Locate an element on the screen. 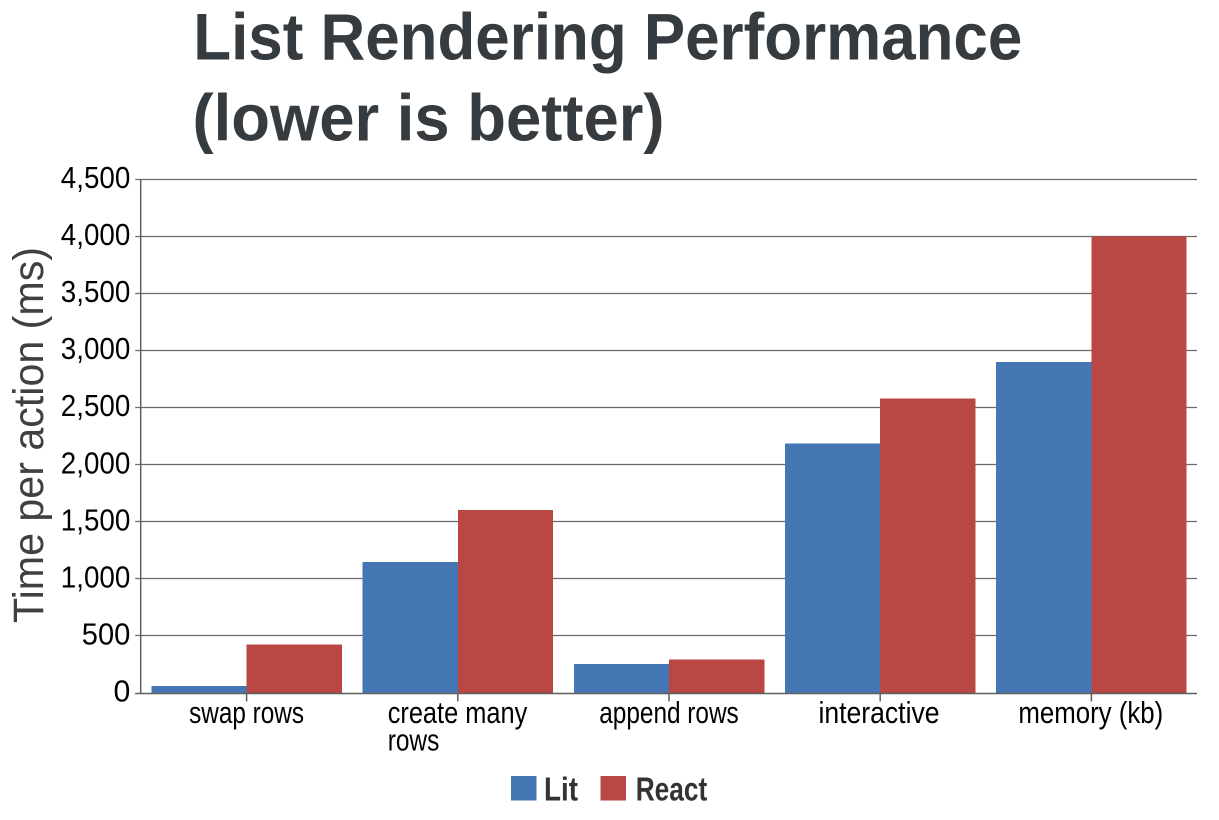 Image resolution: width=1219 pixels, height=820 pixels. svg-text: 3,000 is located at coordinates (96, 349).